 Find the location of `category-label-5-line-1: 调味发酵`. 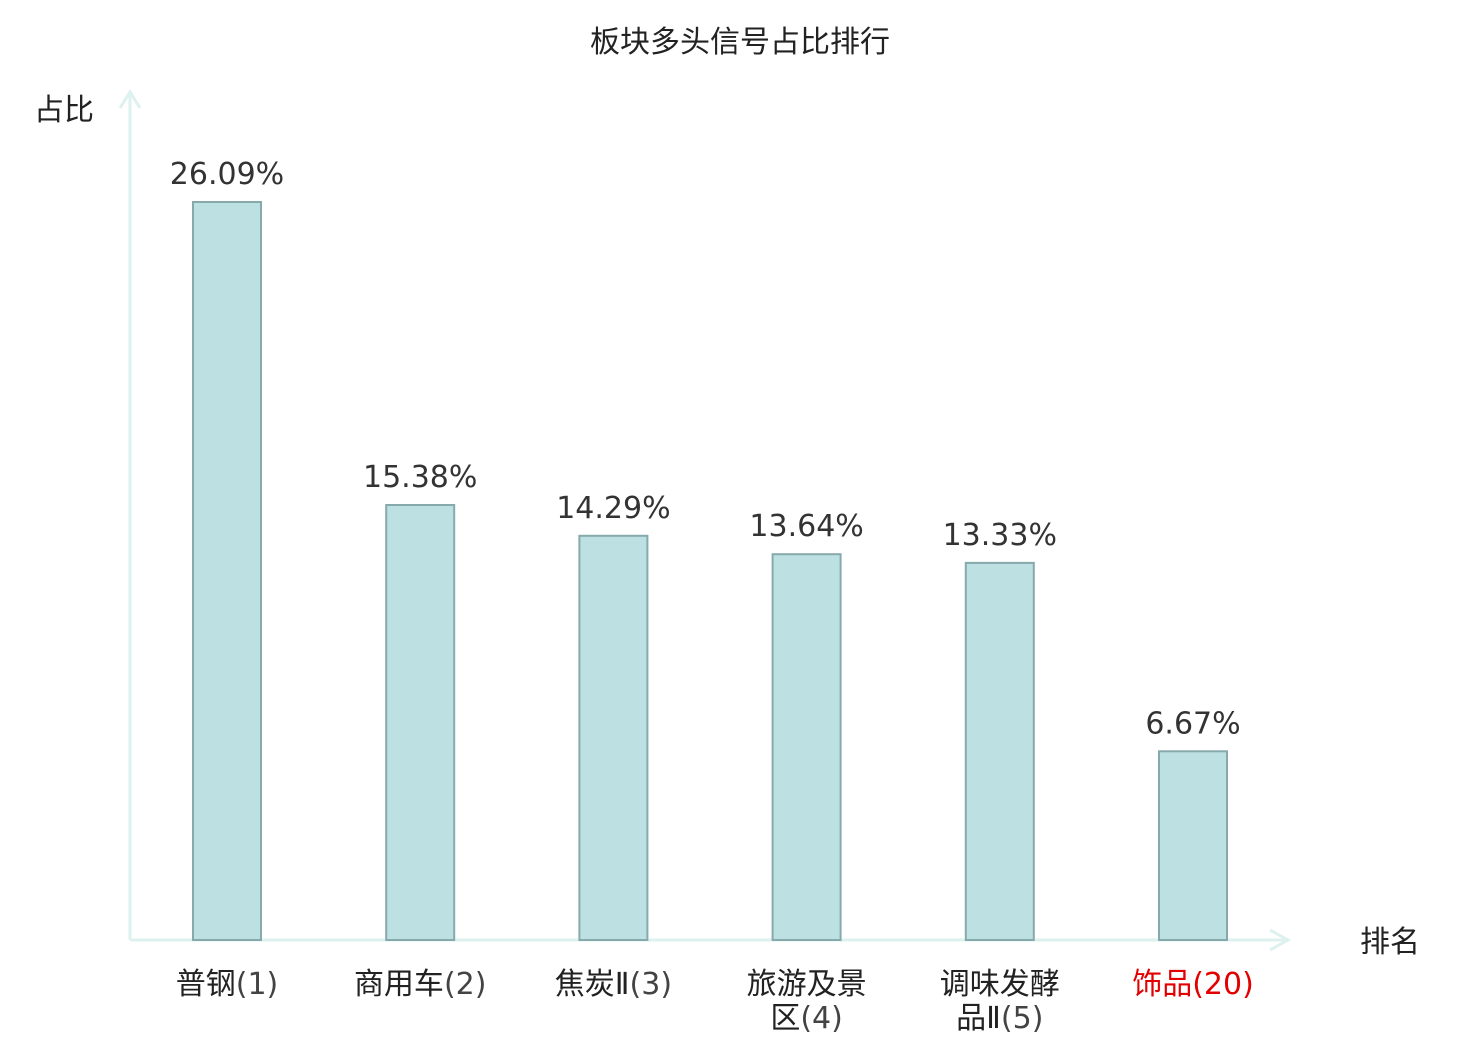

category-label-5-line-1: 调味发酵 is located at coordinates (1000, 984).